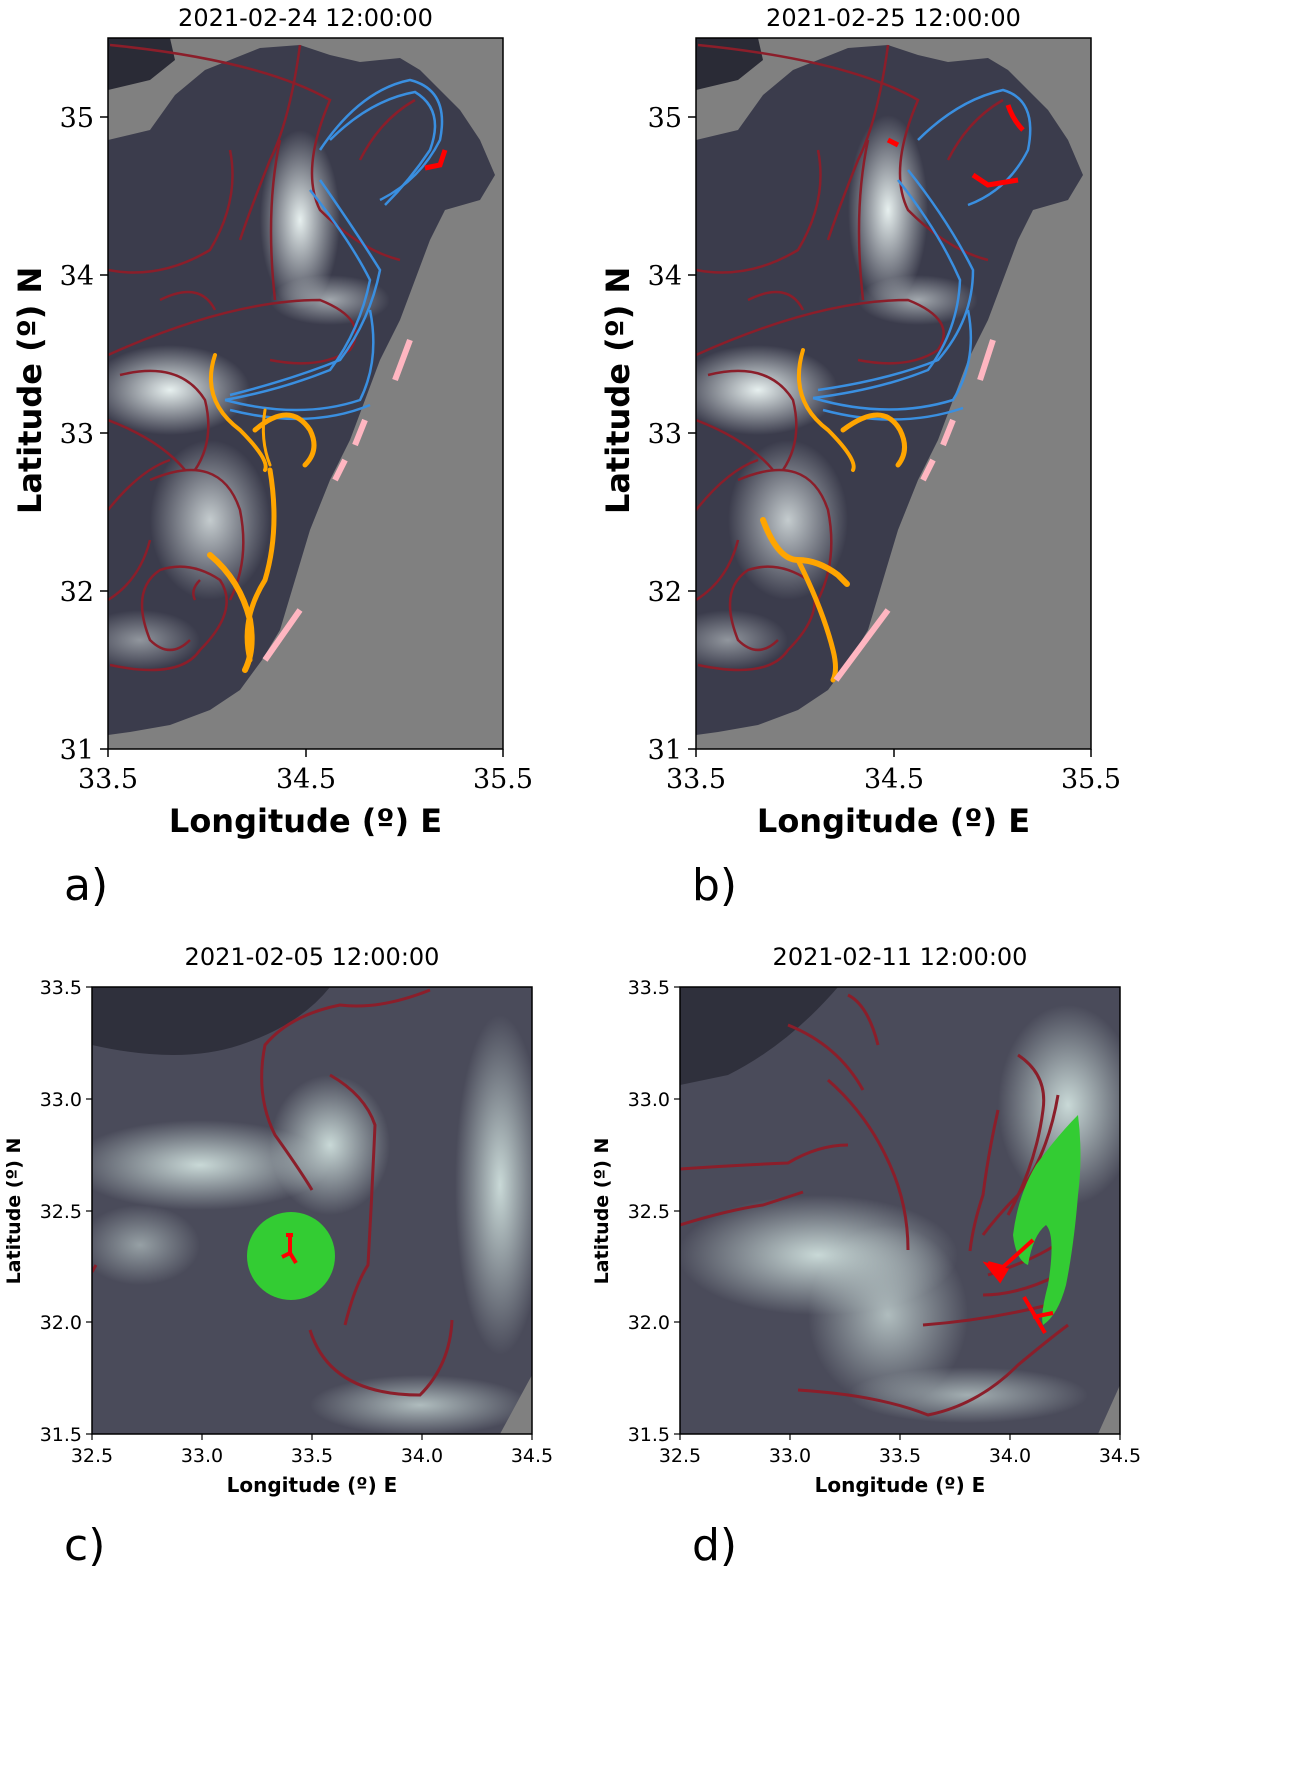 The image size is (1304, 1786). I want to click on panel-tag-c: c), so click(85, 1545).